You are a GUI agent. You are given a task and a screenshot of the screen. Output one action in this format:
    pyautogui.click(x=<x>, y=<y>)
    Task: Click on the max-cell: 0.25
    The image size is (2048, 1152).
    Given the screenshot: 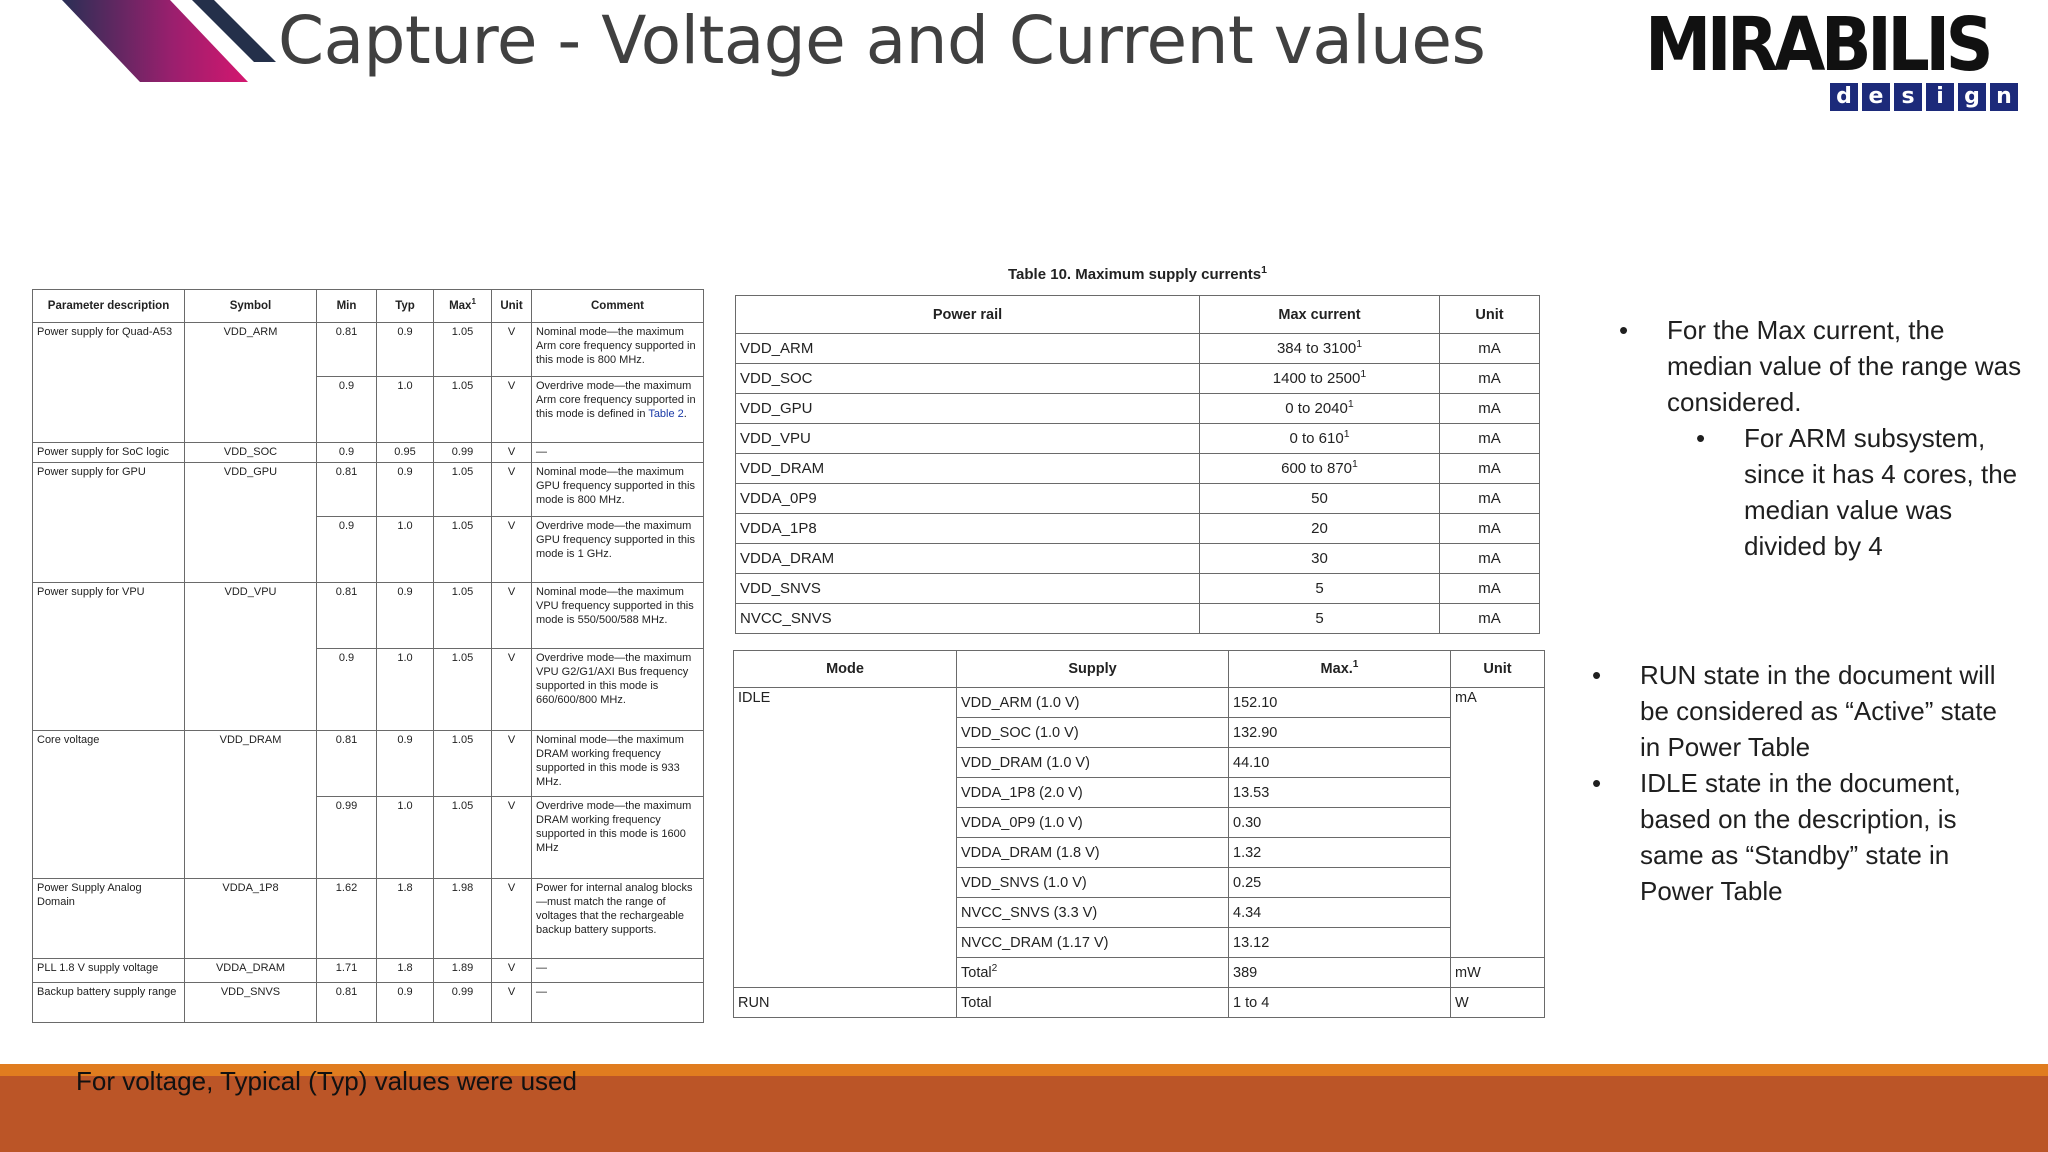 What is the action you would take?
    pyautogui.click(x=1339, y=882)
    